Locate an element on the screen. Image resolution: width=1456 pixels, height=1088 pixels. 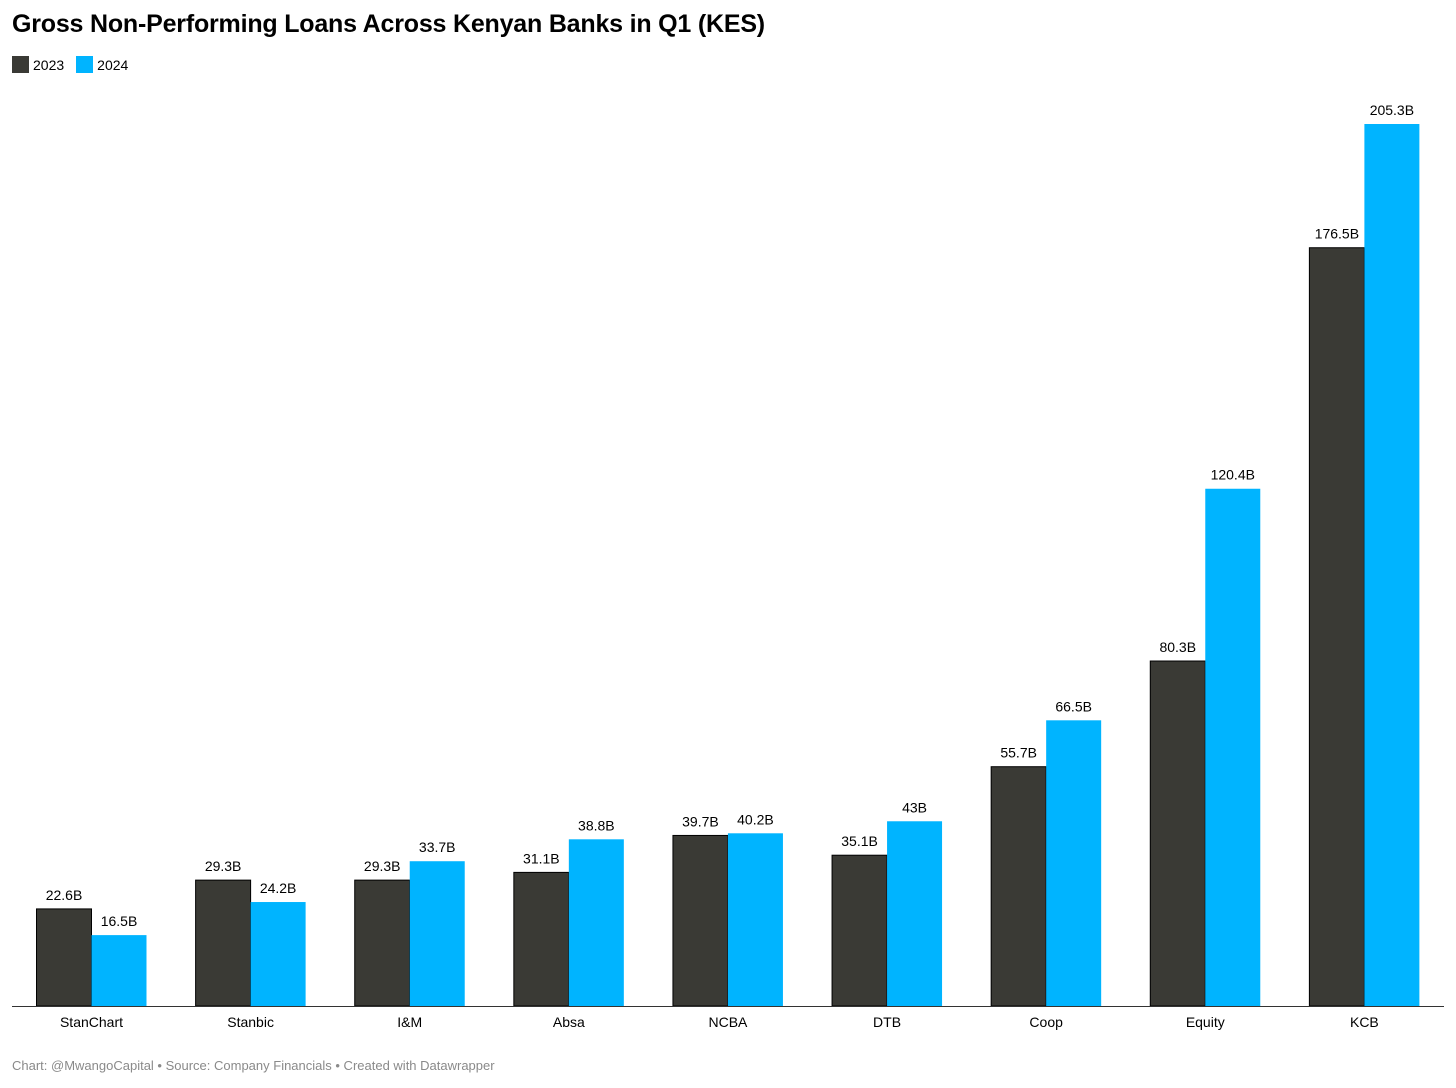
legend-swatch-2024 is located at coordinates (85, 64).